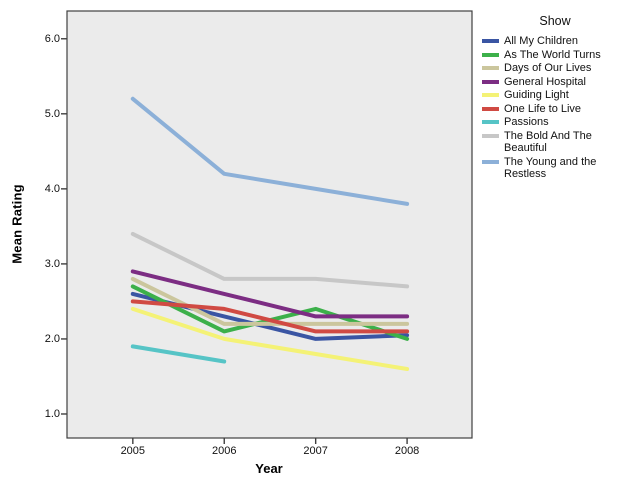 This screenshot has width=629, height=504. Describe the element at coordinates (52, 113) in the screenshot. I see `y-tick-label: 5.0` at that location.